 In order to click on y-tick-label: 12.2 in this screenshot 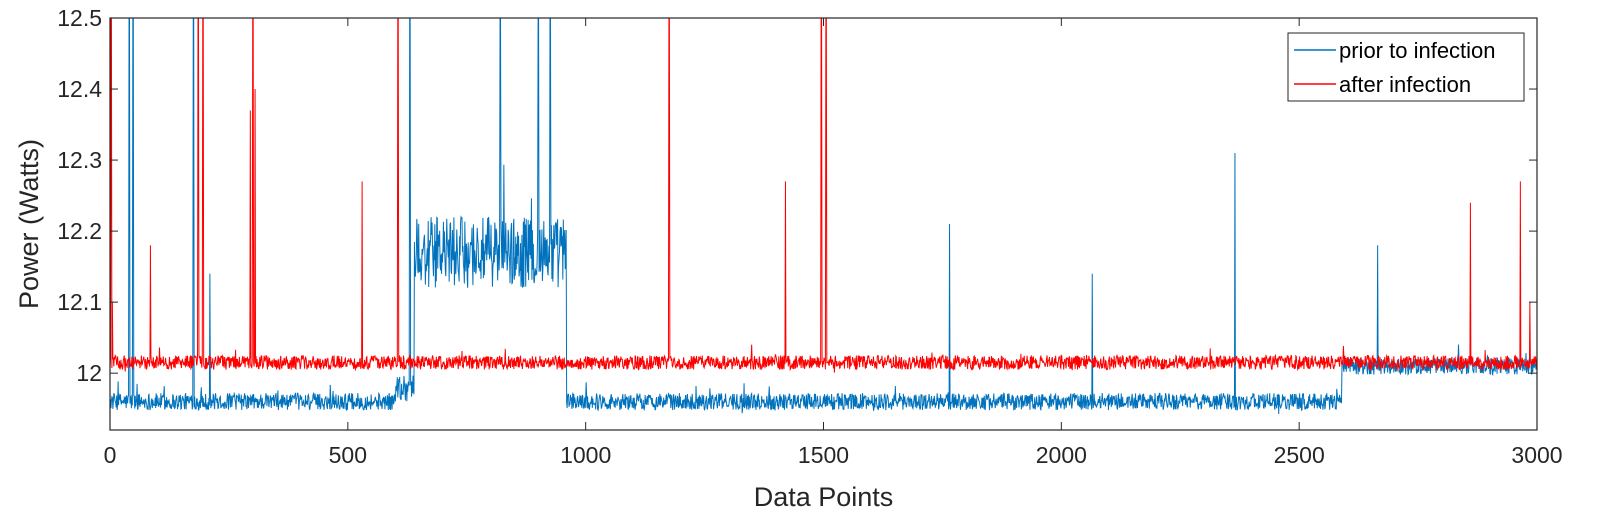, I will do `click(79, 231)`.